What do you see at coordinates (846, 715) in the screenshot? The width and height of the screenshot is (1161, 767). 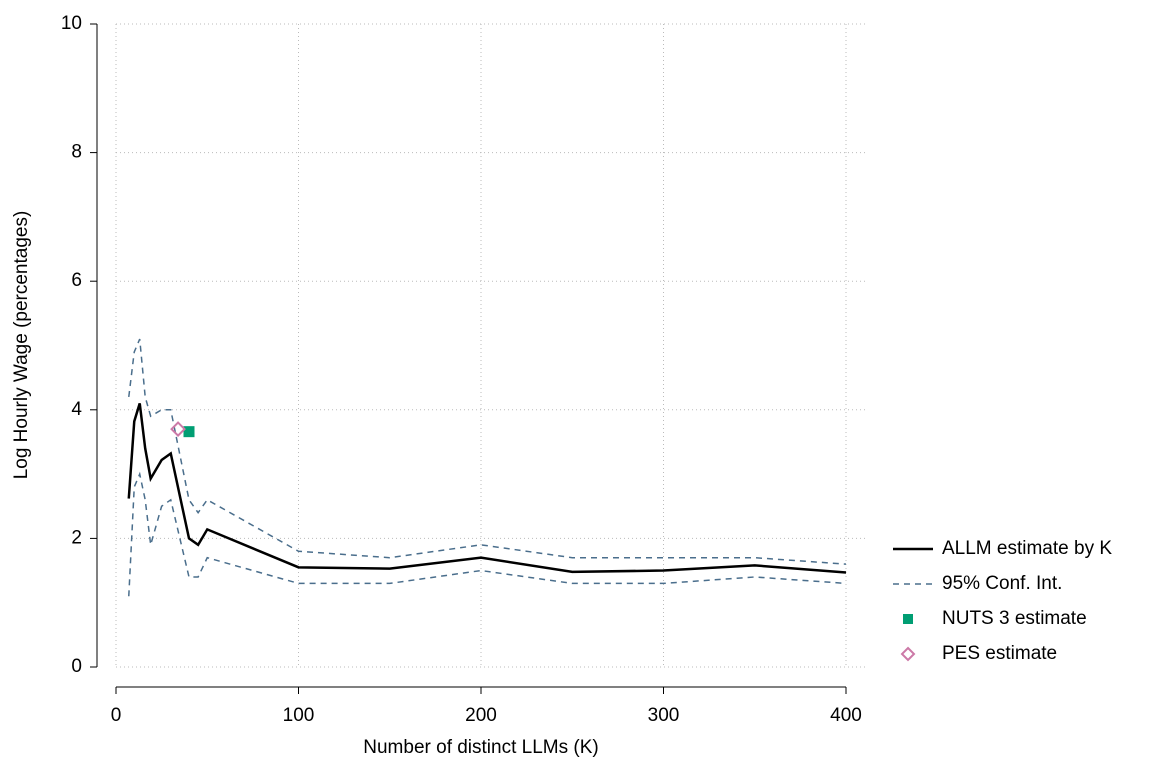 I see `x-tick-label: 400` at bounding box center [846, 715].